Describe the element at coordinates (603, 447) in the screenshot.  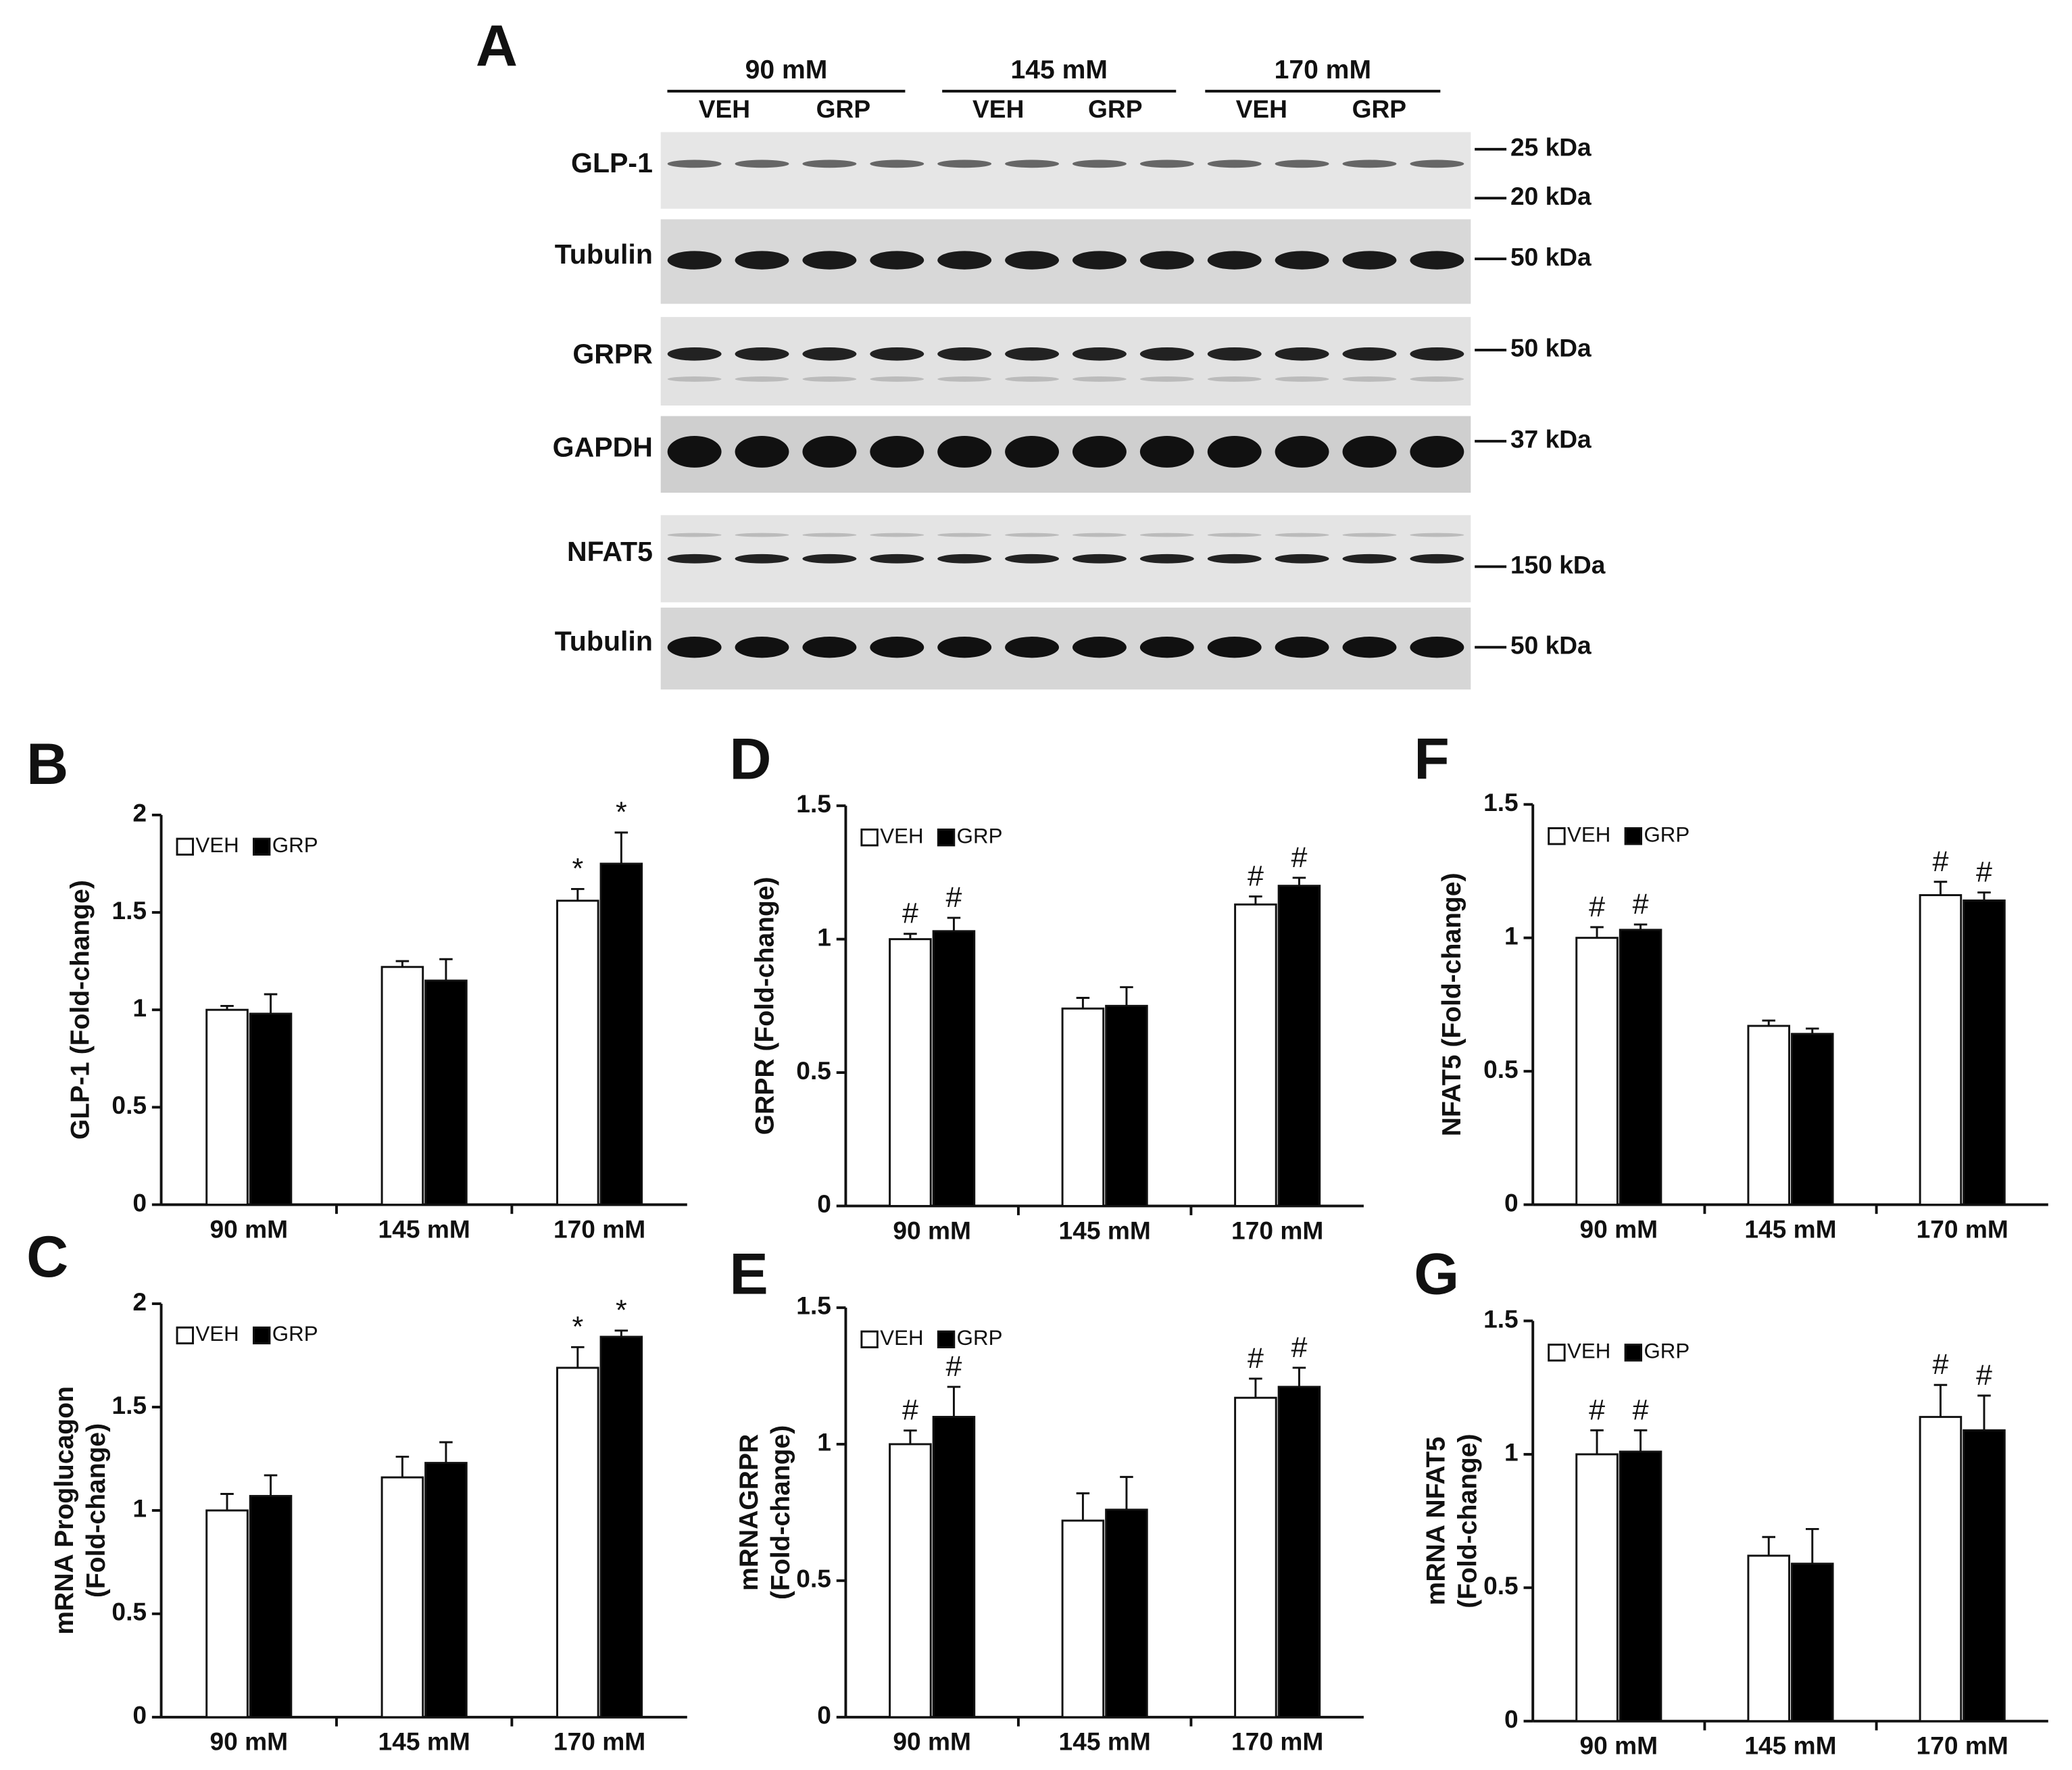
I see `row-label: GAPDH` at that location.